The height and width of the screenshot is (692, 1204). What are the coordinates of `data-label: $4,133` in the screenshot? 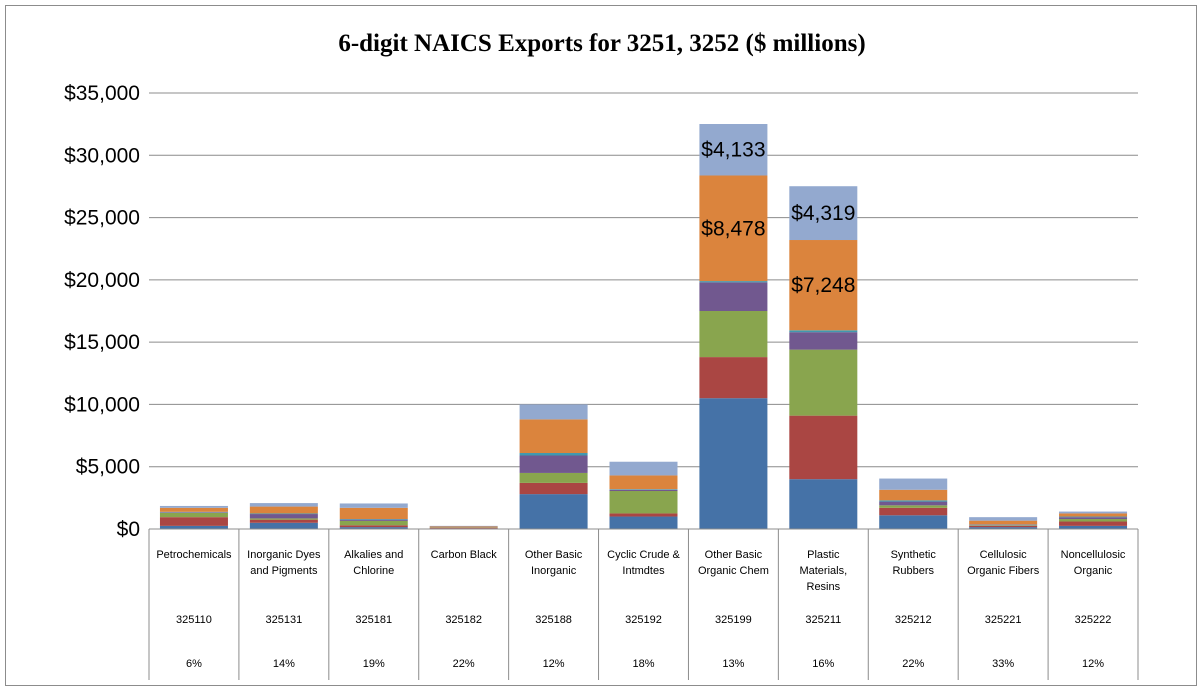 It's located at (733, 150).